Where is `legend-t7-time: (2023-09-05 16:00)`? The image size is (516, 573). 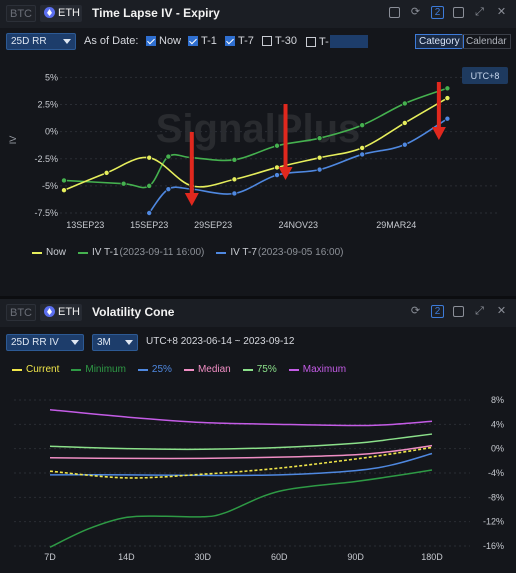
legend-t7-time: (2023-09-05 16:00) is located at coordinates (300, 252).